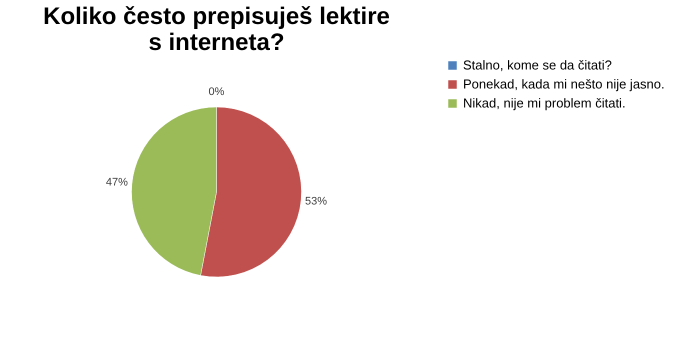 The image size is (681, 341). I want to click on text: 0%, so click(216, 92).